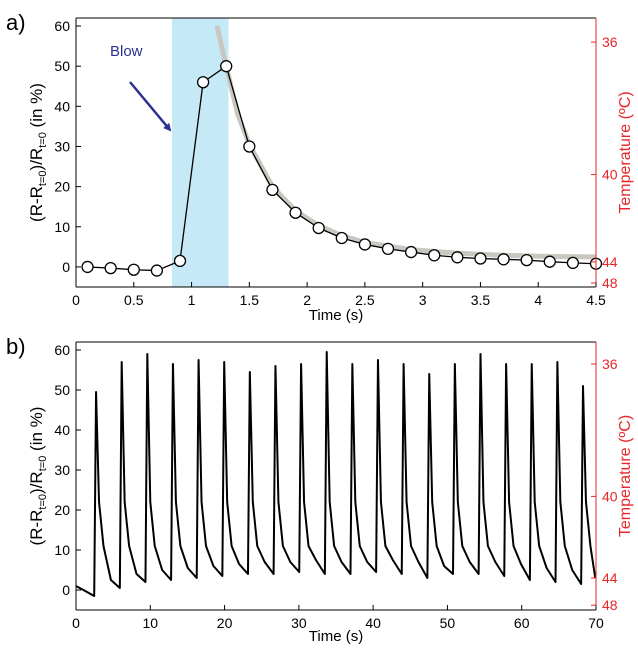  Describe the element at coordinates (225, 623) in the screenshot. I see `x-tick-label: 20` at that location.